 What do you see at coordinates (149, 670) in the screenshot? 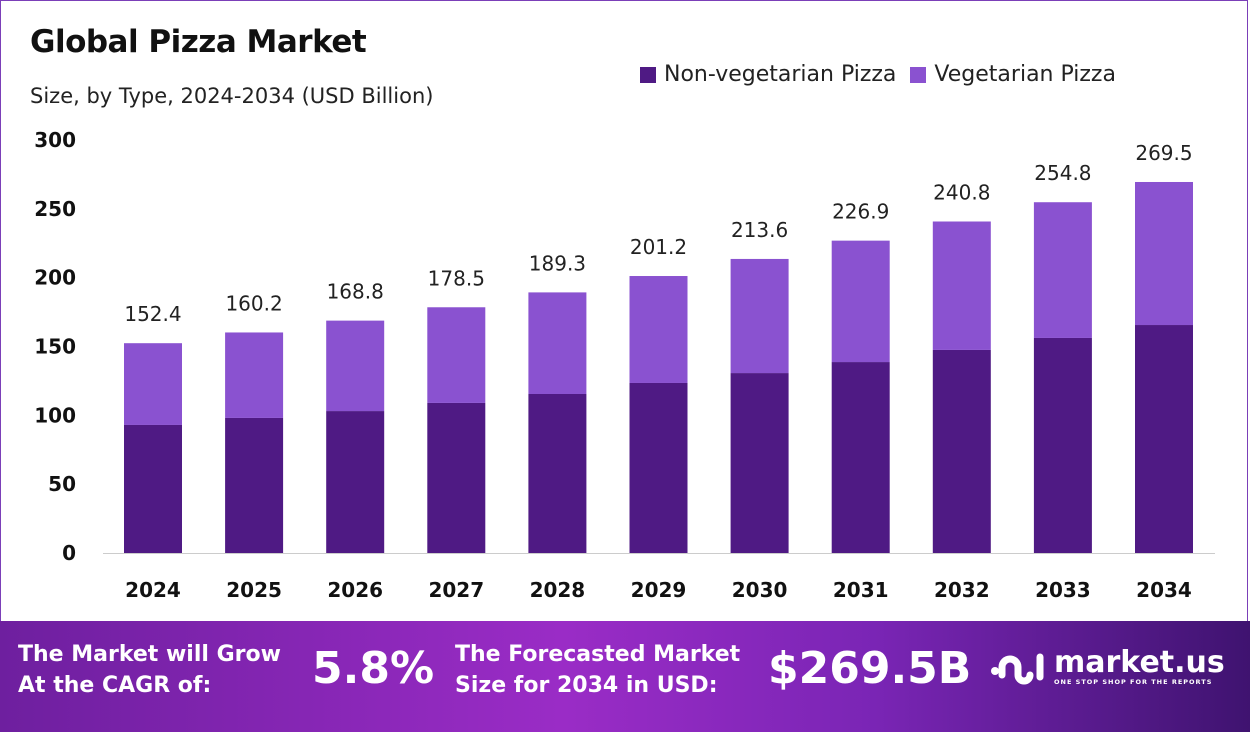
I see `cagr-label: The Market will Grow At the CAGR of:` at bounding box center [149, 670].